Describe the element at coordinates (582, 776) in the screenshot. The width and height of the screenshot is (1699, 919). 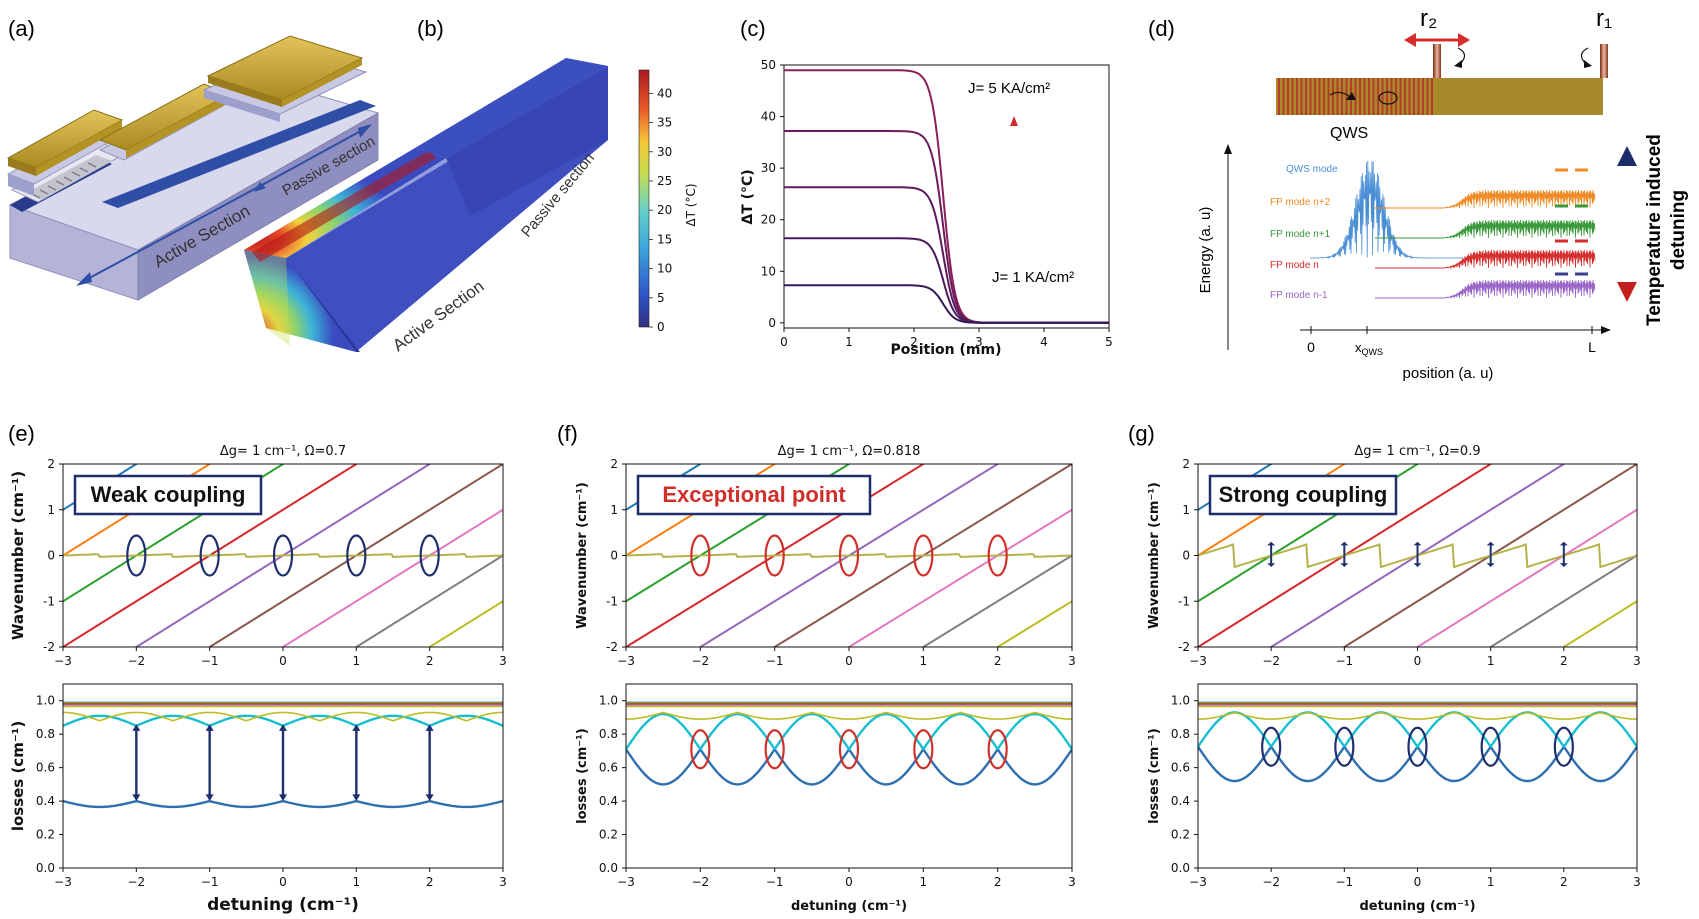
I see `ylabel-bottom-f: losses (cm⁻¹)` at that location.